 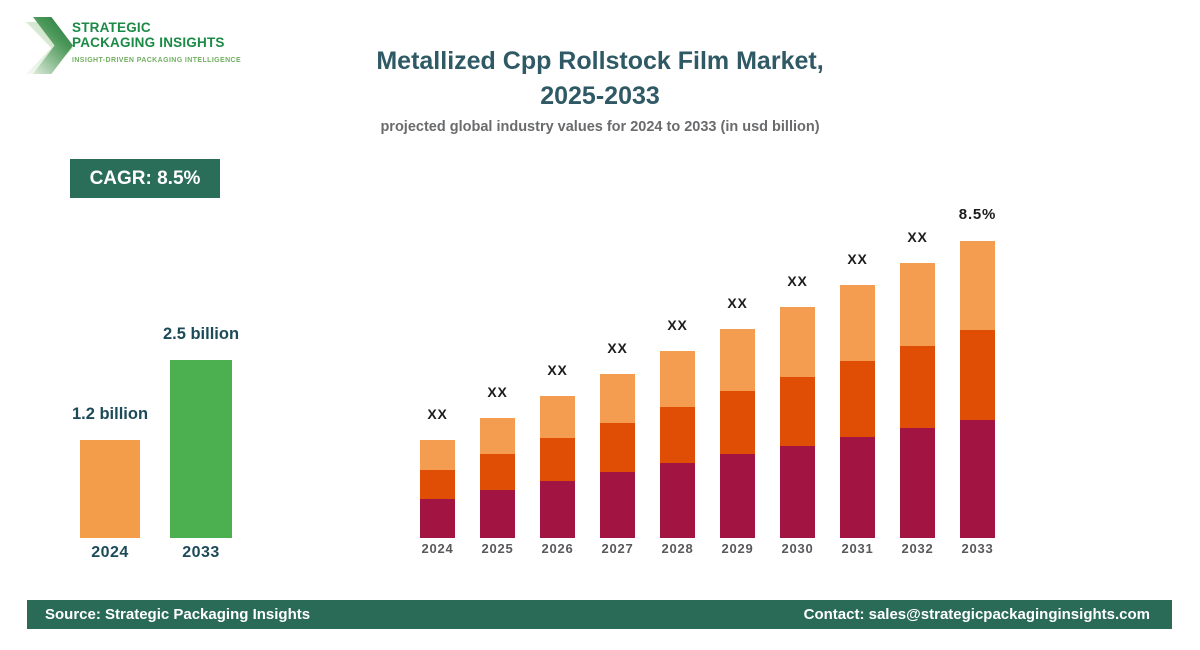 I want to click on growth-bar-value-label: 1.2 billion, so click(x=110, y=414).